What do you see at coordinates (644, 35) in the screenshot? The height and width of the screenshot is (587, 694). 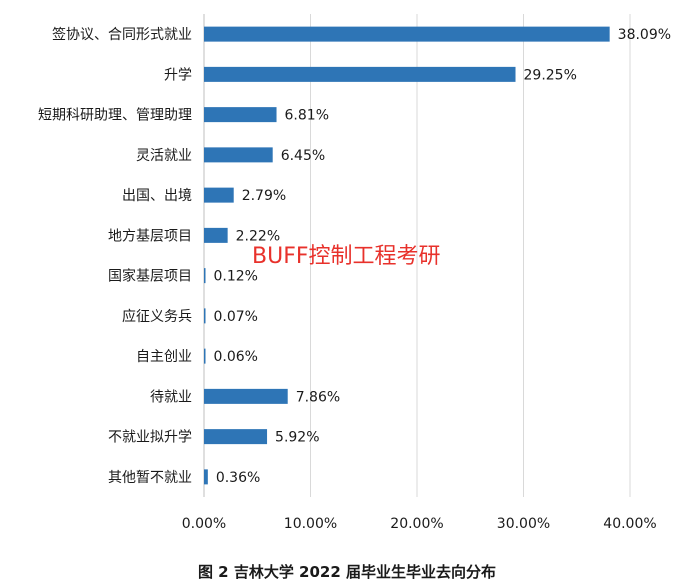 I see `data-label: 38.09%` at bounding box center [644, 35].